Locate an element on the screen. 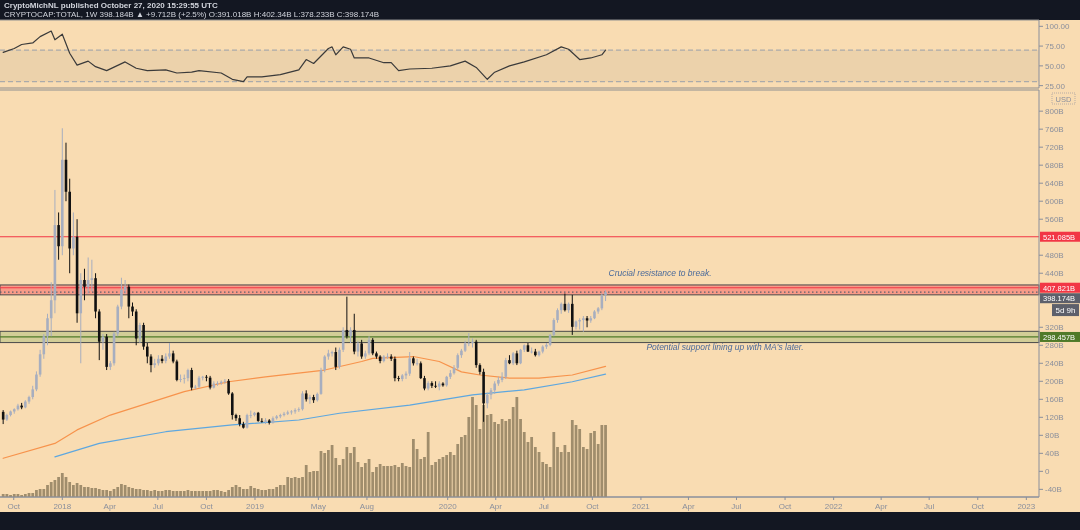 This screenshot has height=530, width=1080. y-tick-label: 560B is located at coordinates (1054, 220).